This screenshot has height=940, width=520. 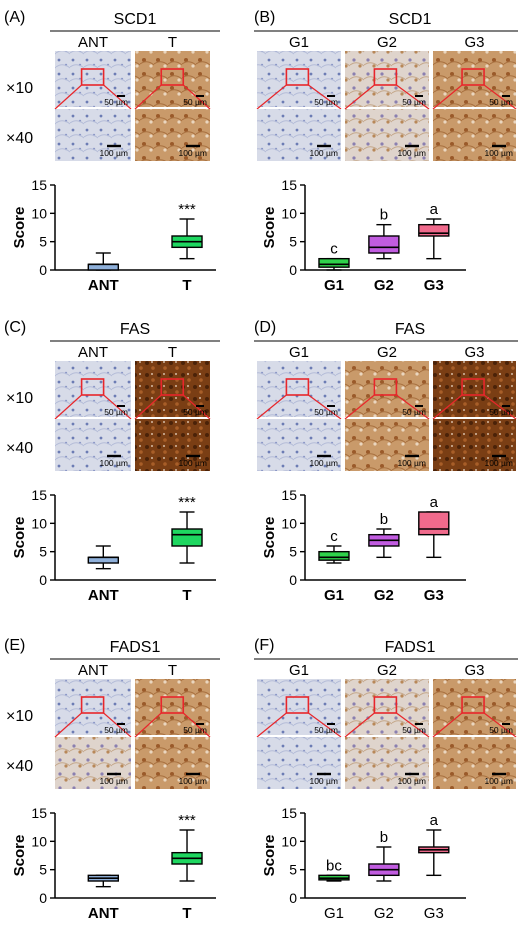 I want to click on box-g2: b G2, so click(x=384, y=557).